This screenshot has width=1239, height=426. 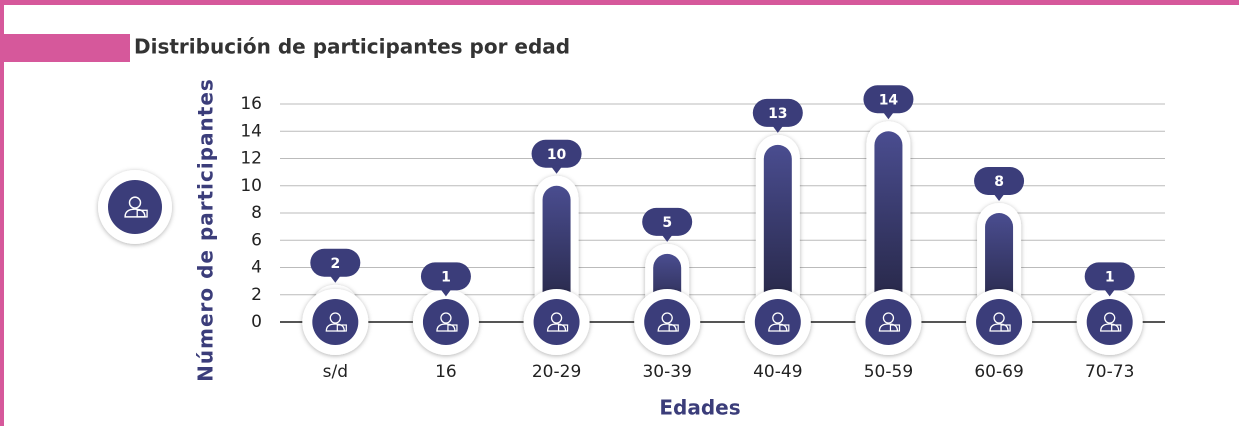 I want to click on y-tick-label: 2, so click(x=256, y=295).